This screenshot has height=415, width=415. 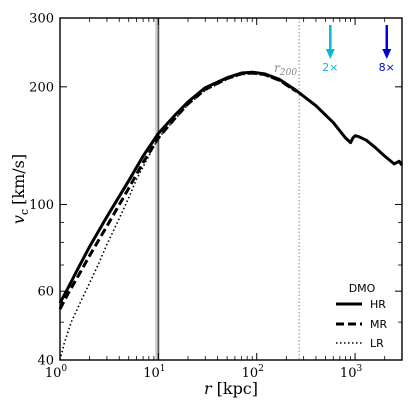 I want to click on arrow-annotations: 2× 8×, so click(x=358, y=49).